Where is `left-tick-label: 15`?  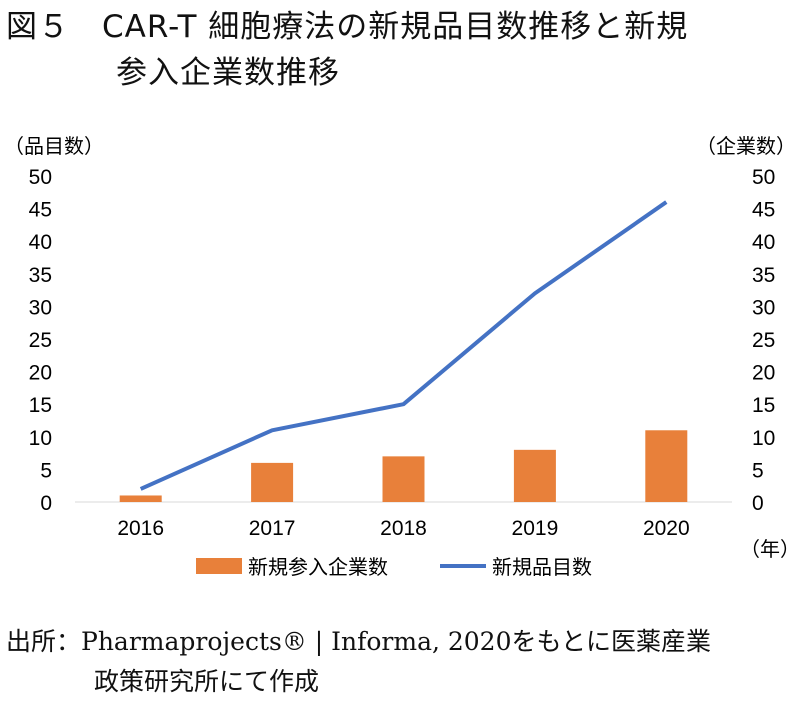 left-tick-label: 15 is located at coordinates (40, 405).